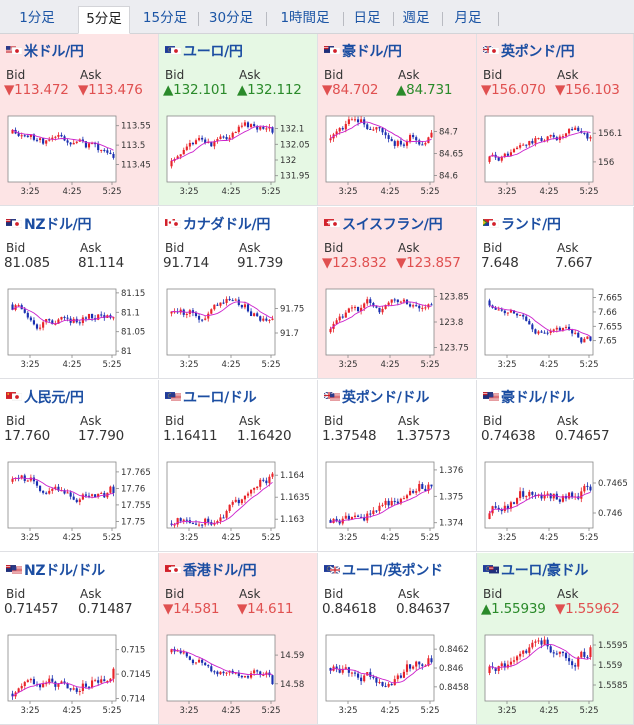 This screenshot has height=725, width=634. What do you see at coordinates (392, 225) in the screenshot?
I see `pair-name-link: スイスフラン/円` at bounding box center [392, 225].